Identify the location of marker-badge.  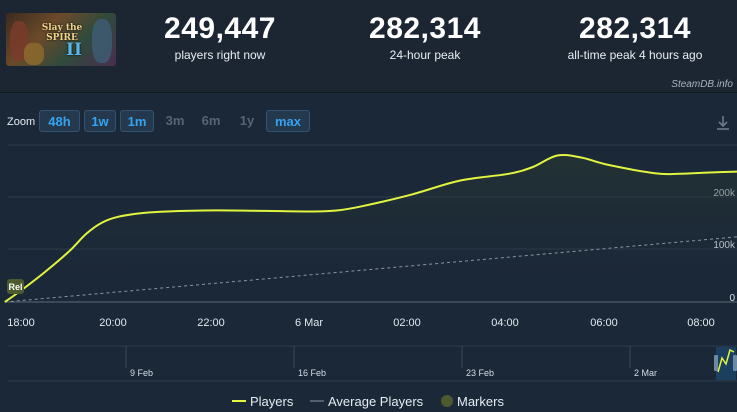
(15, 286).